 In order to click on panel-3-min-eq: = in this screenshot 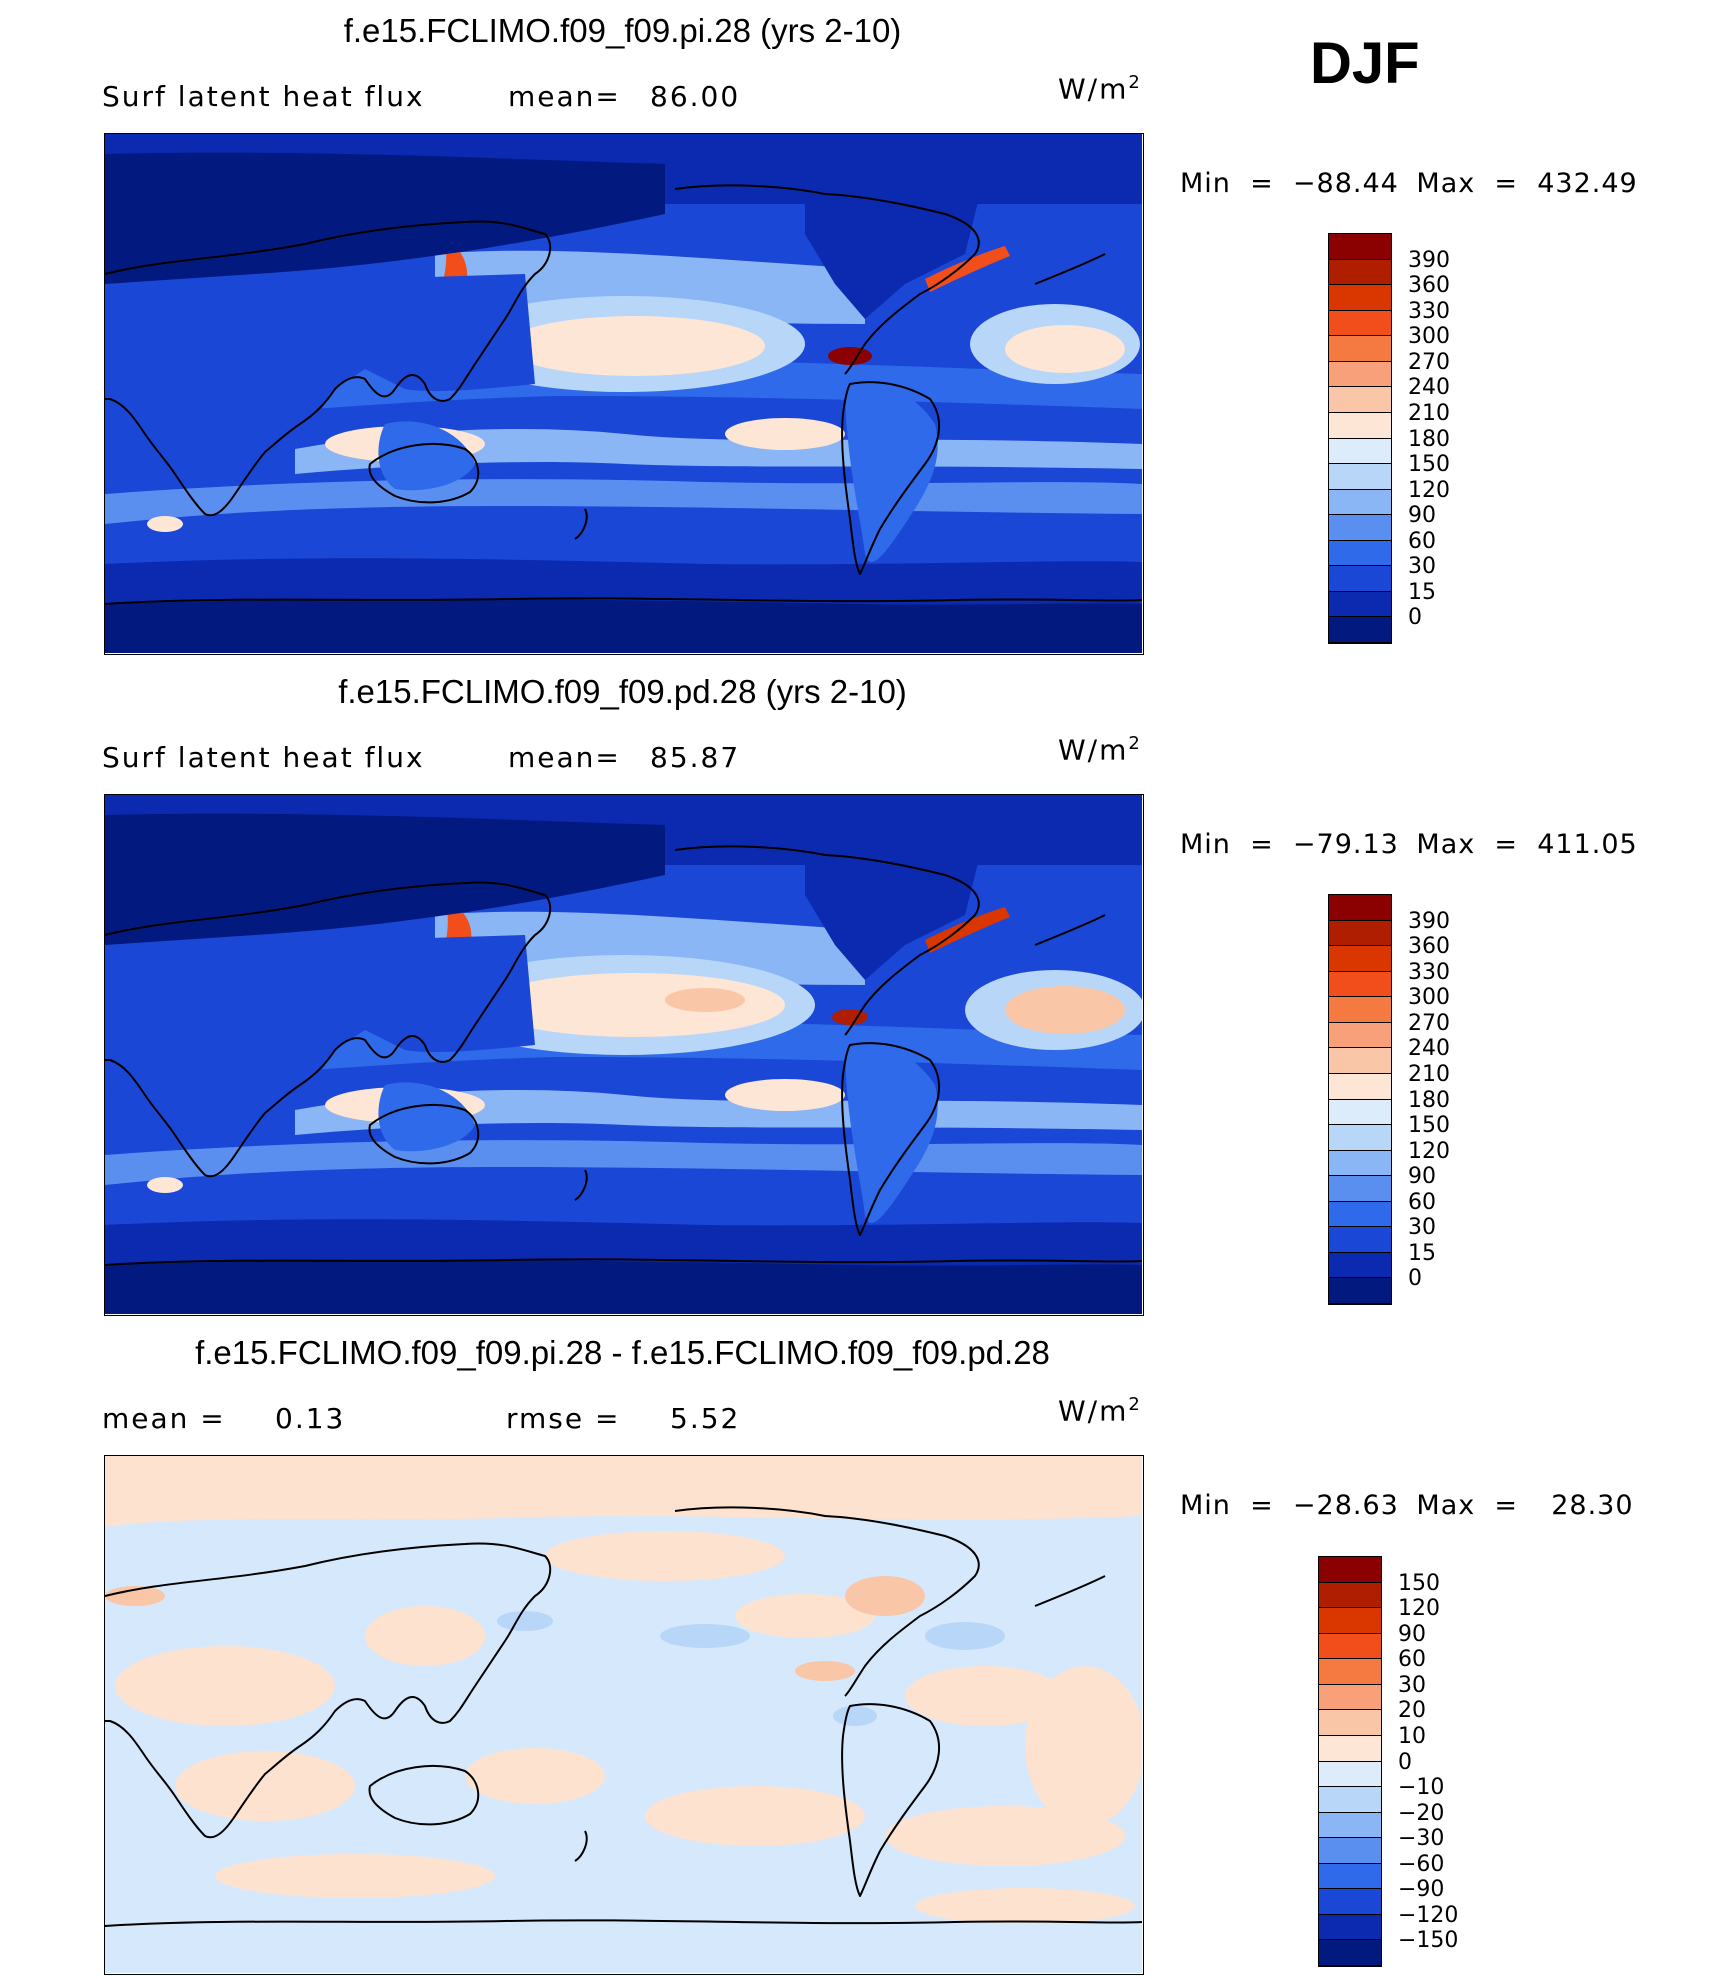, I will do `click(1262, 1505)`.